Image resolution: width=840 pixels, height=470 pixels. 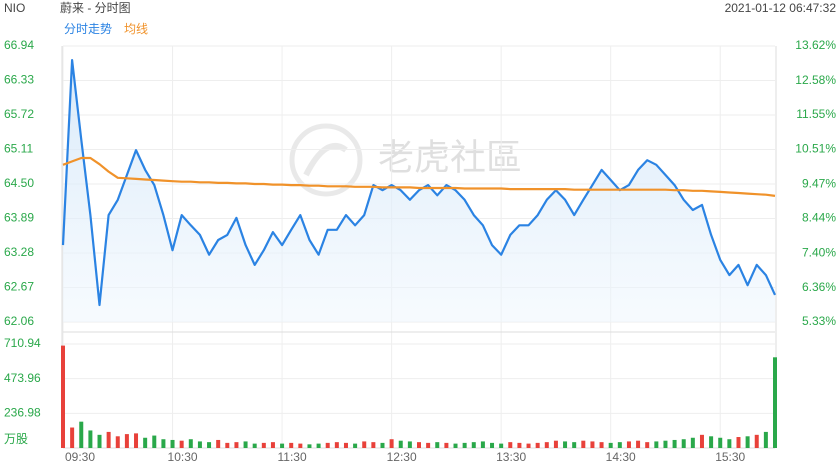 What do you see at coordinates (19, 114) in the screenshot?
I see `y-tick-label: 65.72` at bounding box center [19, 114].